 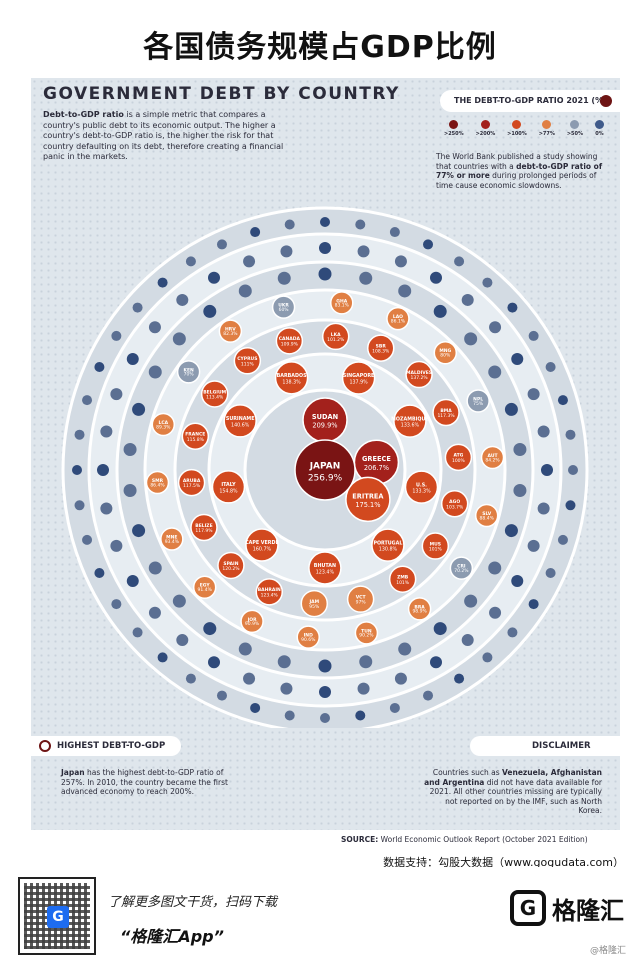 I want to click on bubble-label: AGO, so click(x=454, y=502).